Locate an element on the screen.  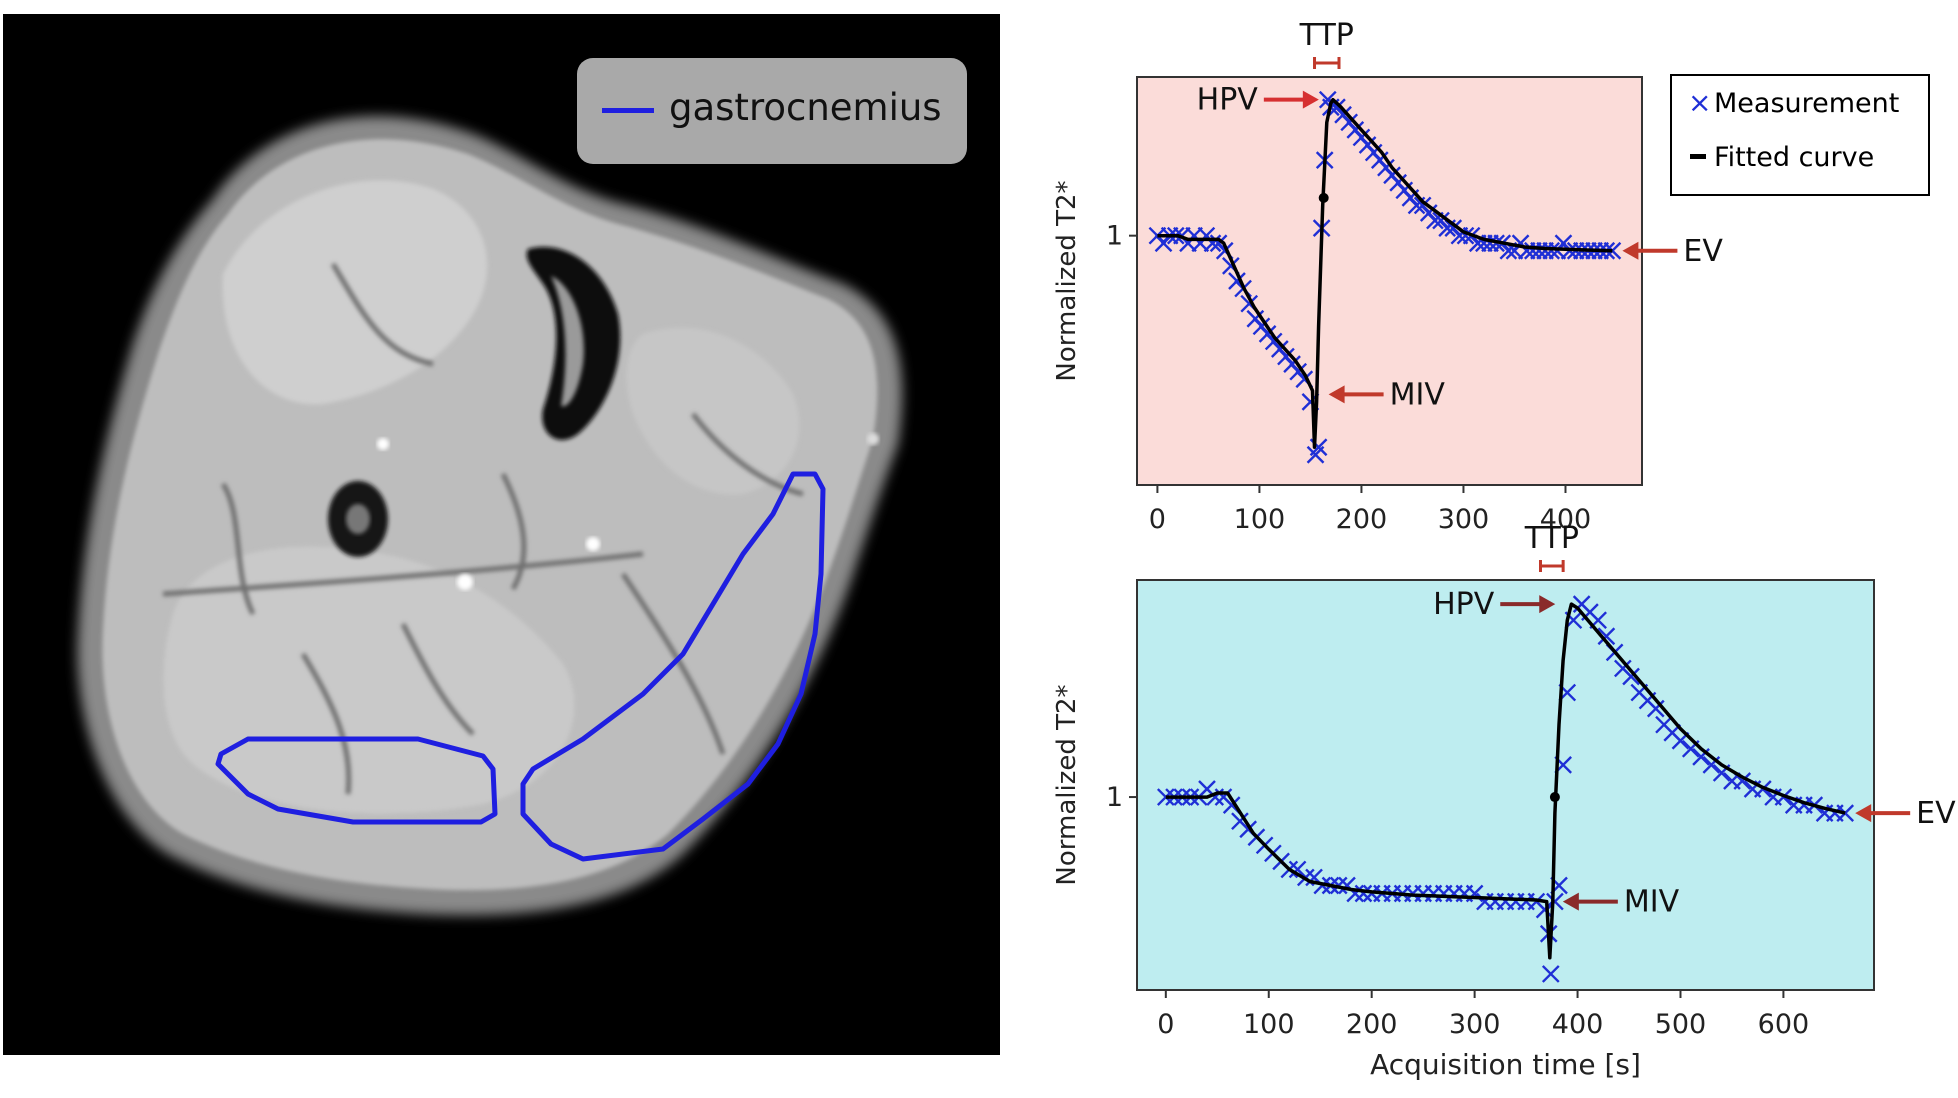
legend-measurement-label: Measurement is located at coordinates (1807, 103).